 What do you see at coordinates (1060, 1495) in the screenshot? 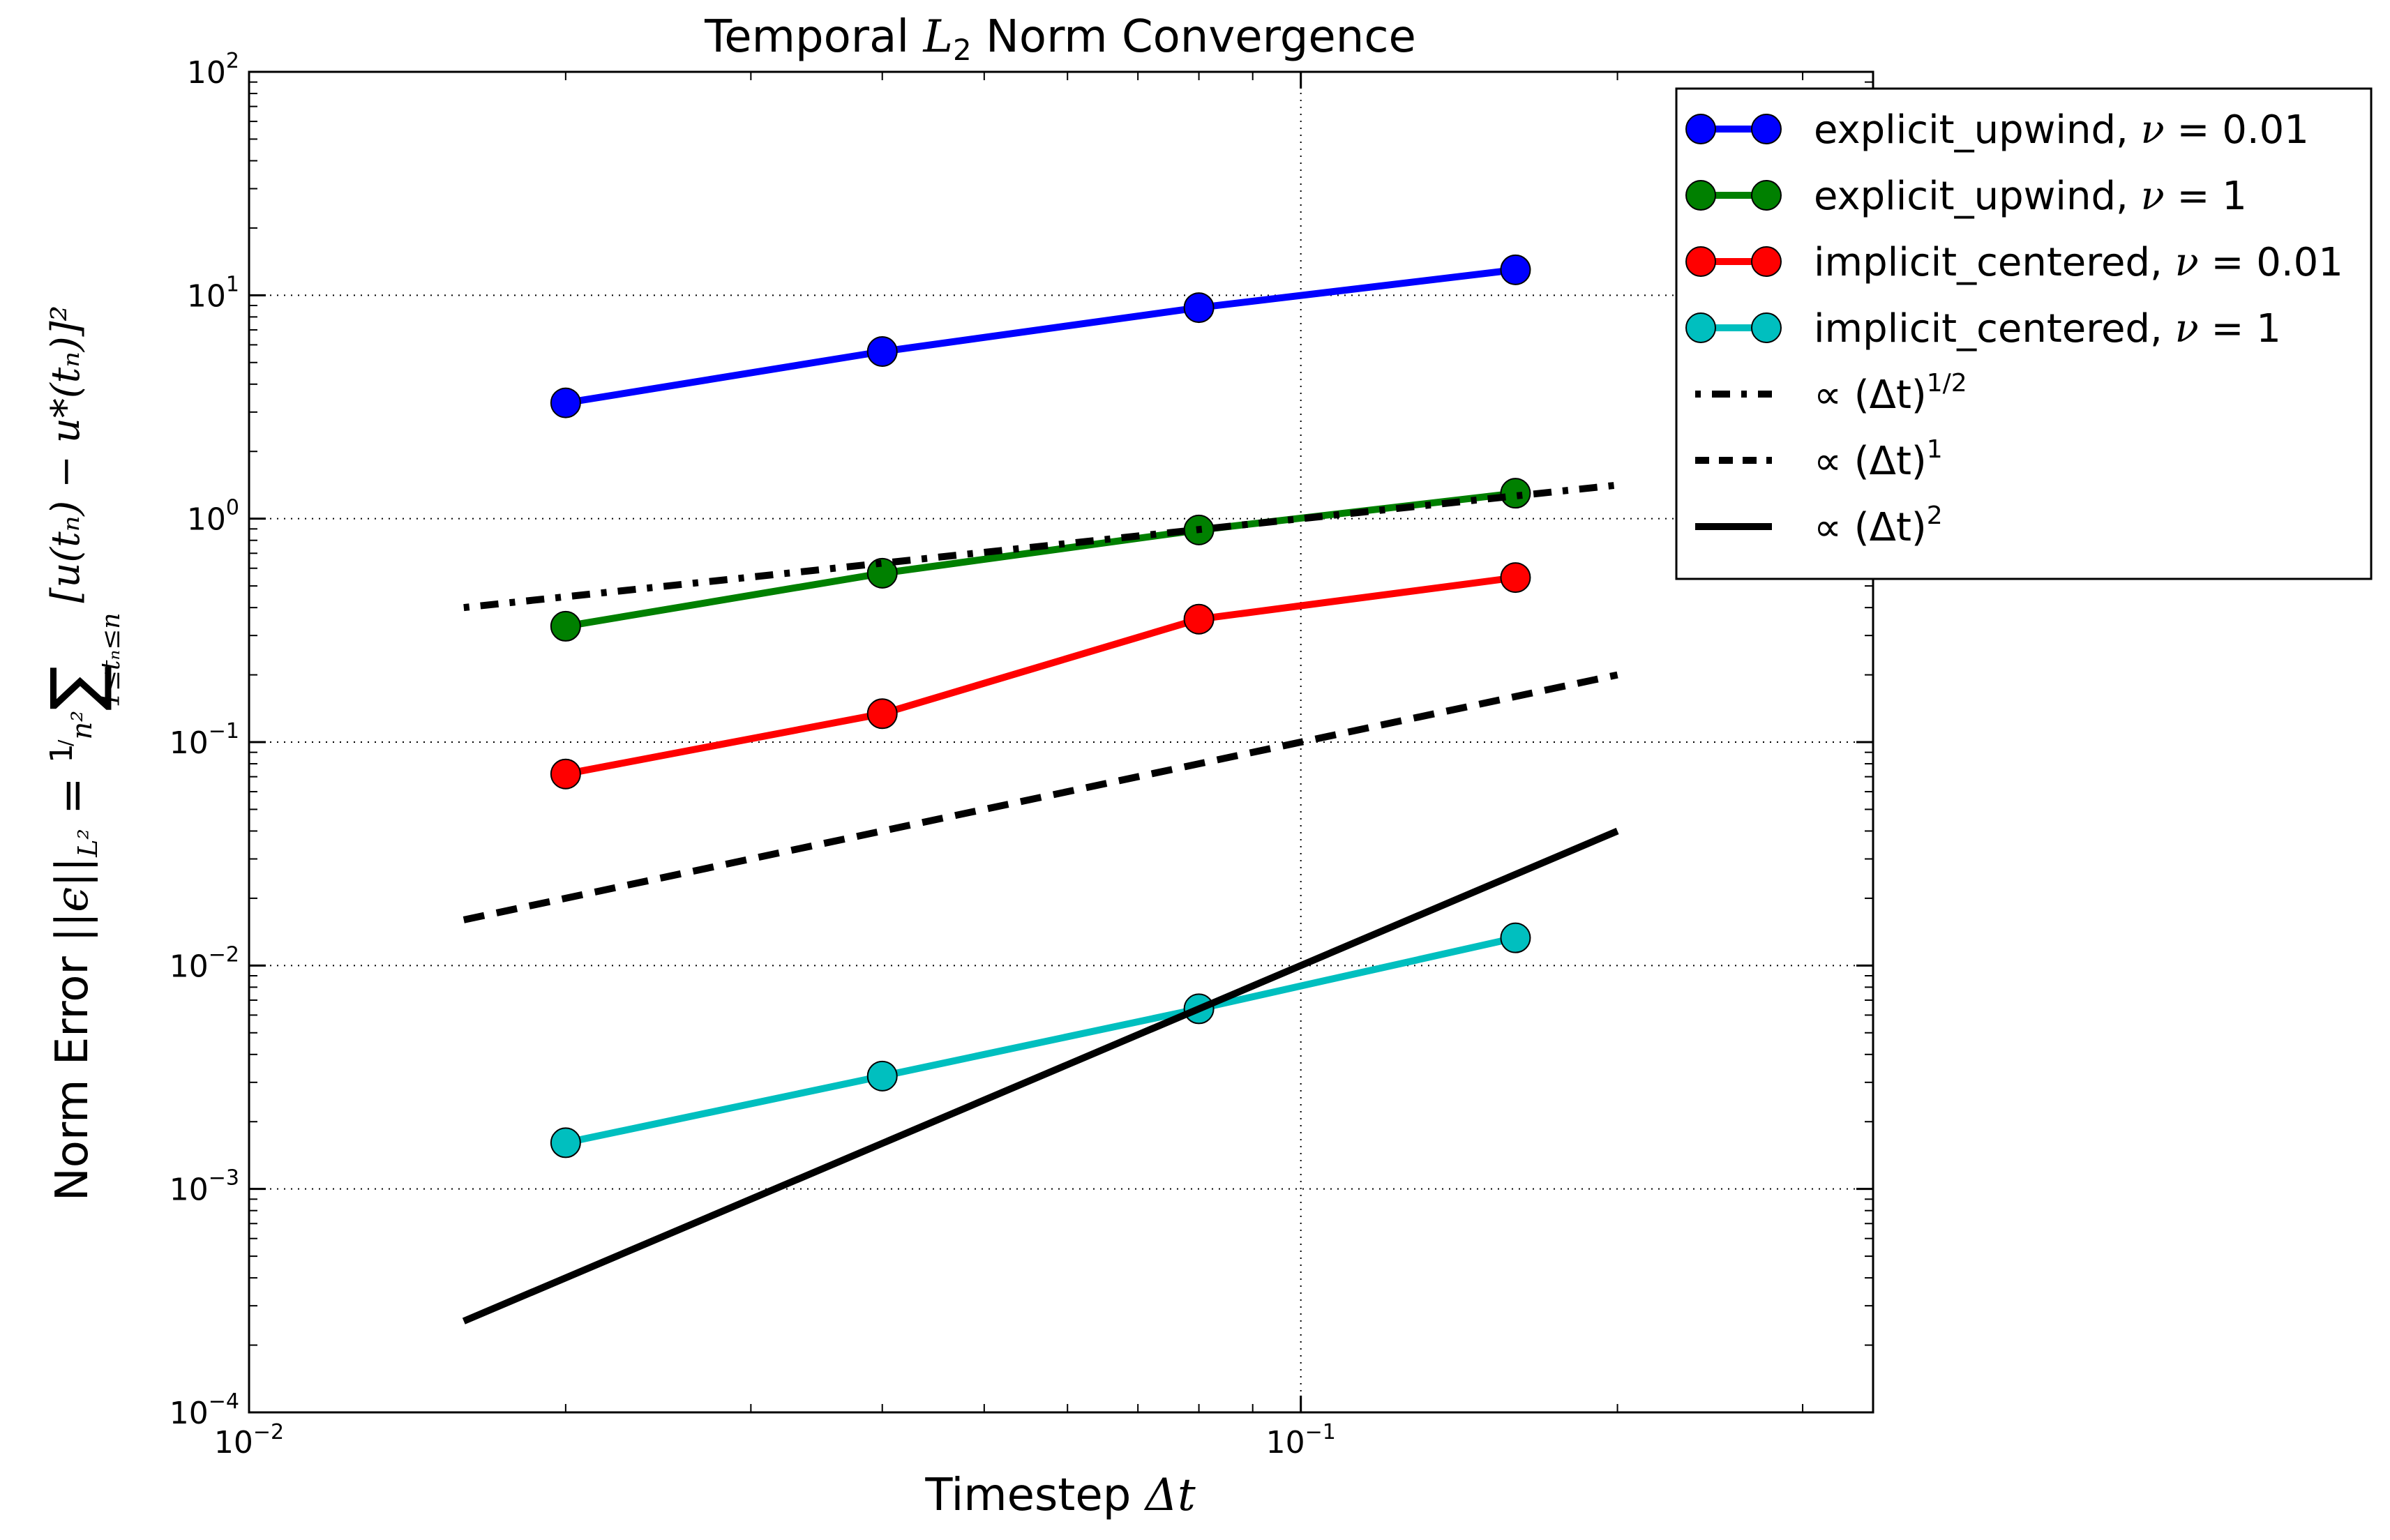
I see `x-axis-label: Timestep Δt` at bounding box center [1060, 1495].